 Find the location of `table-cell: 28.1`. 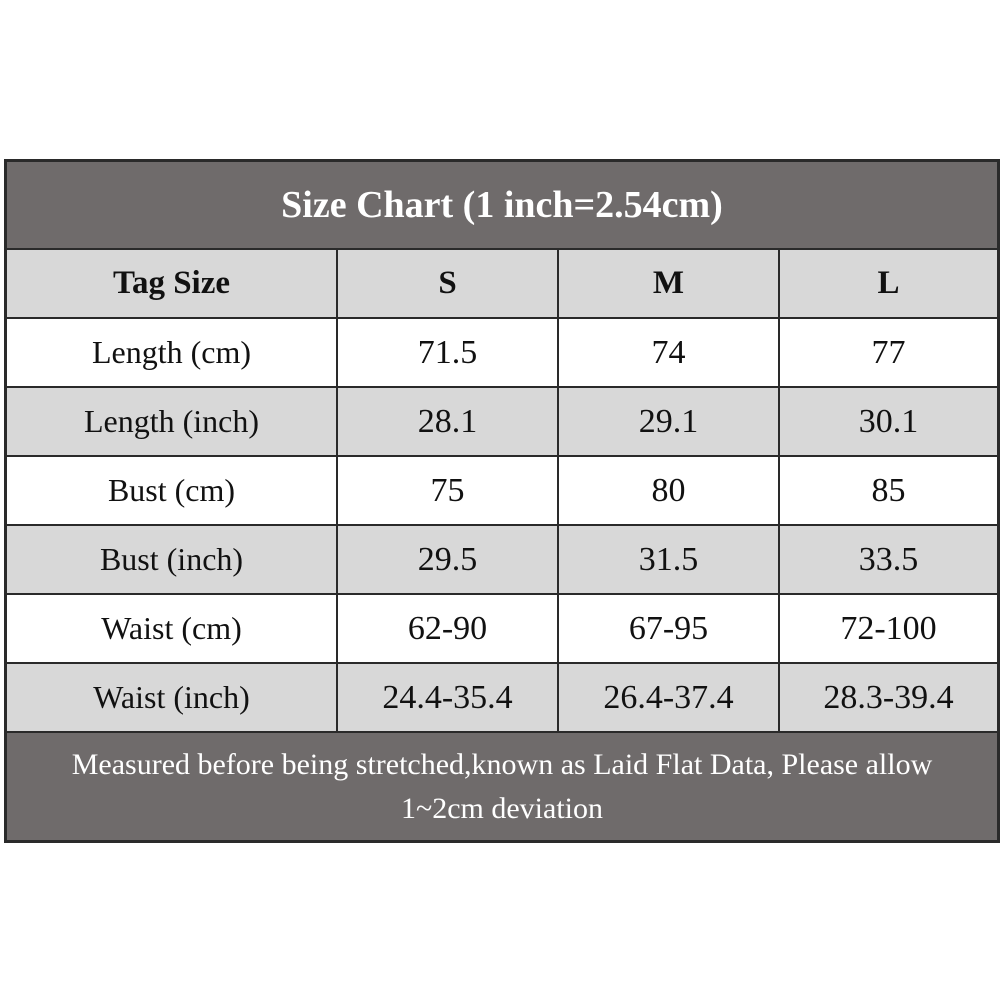

table-cell: 28.1 is located at coordinates (447, 421).